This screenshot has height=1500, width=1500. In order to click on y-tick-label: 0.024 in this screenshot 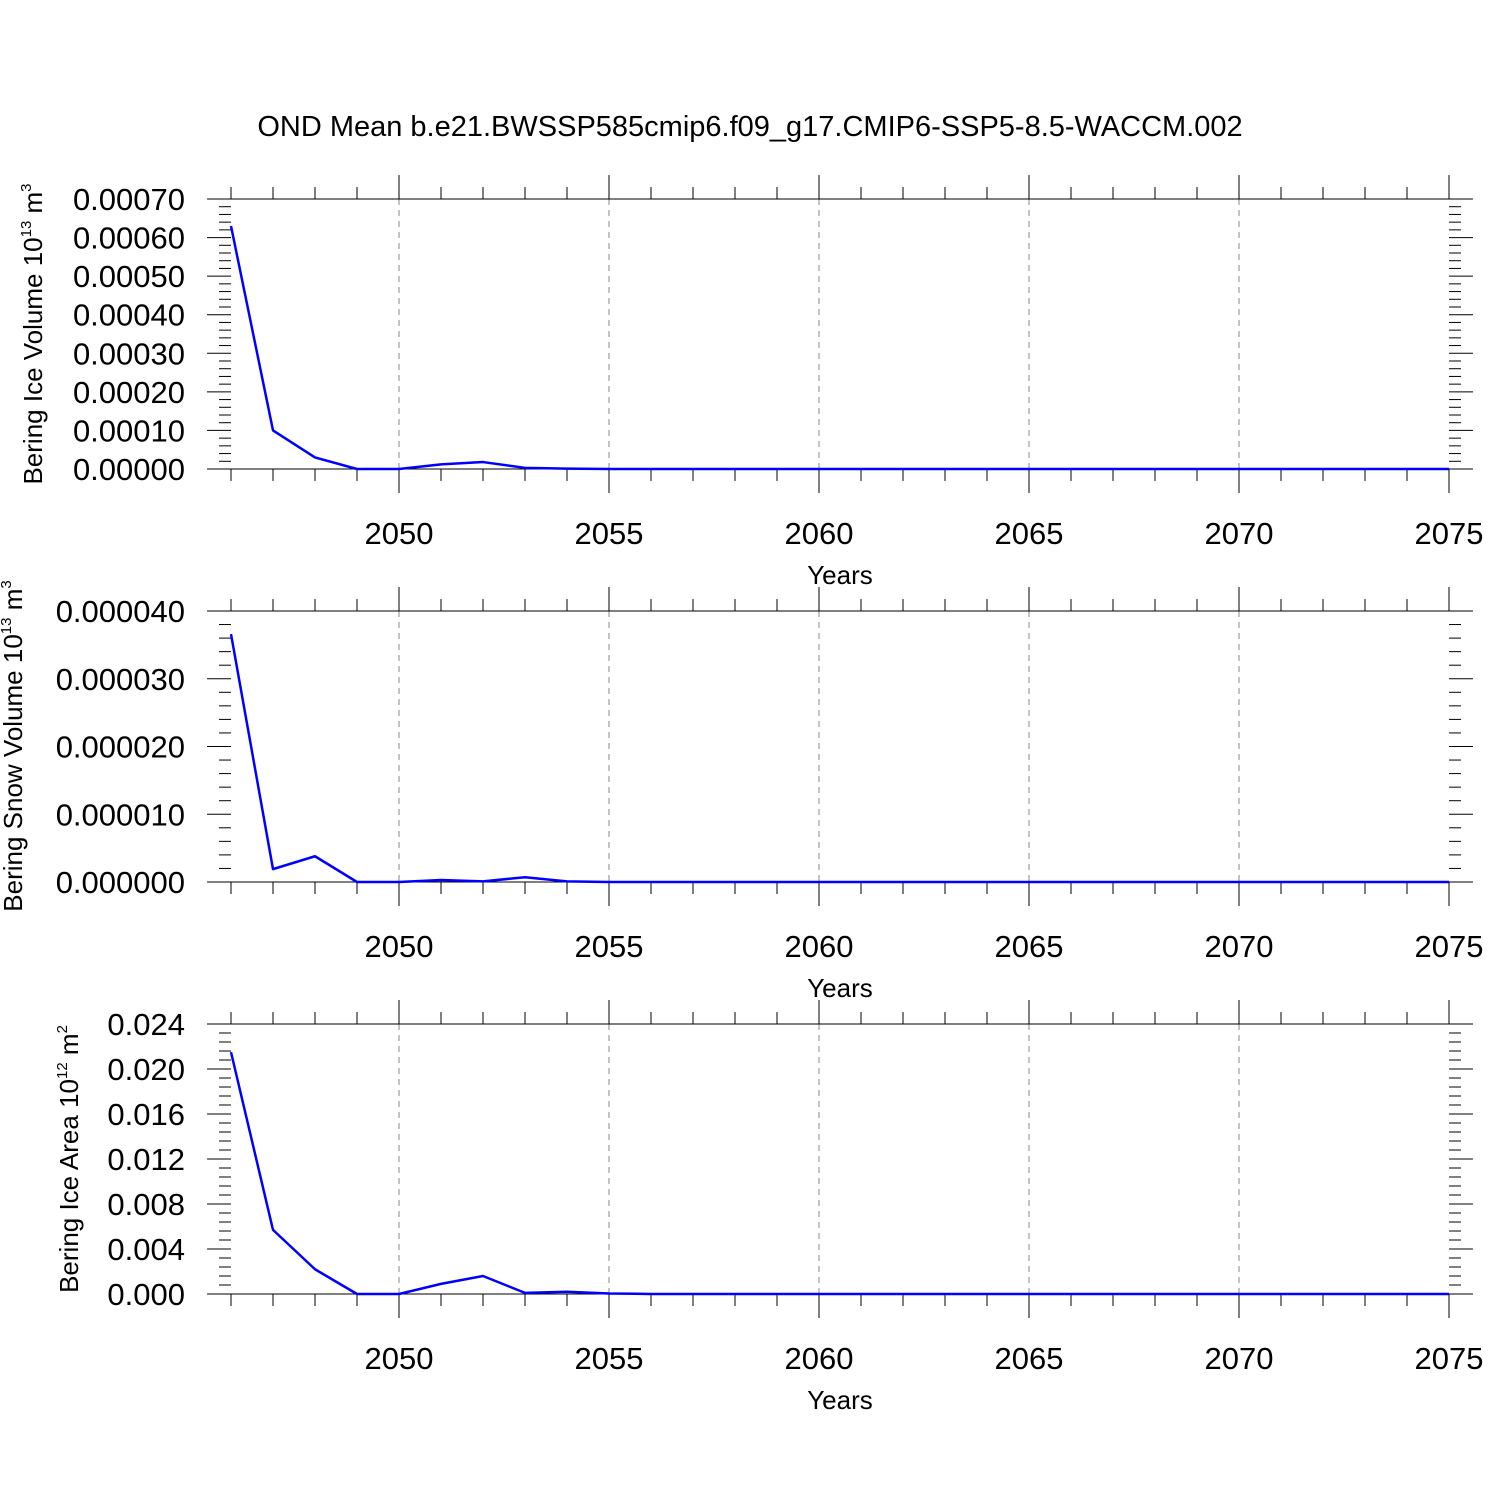, I will do `click(146, 1024)`.